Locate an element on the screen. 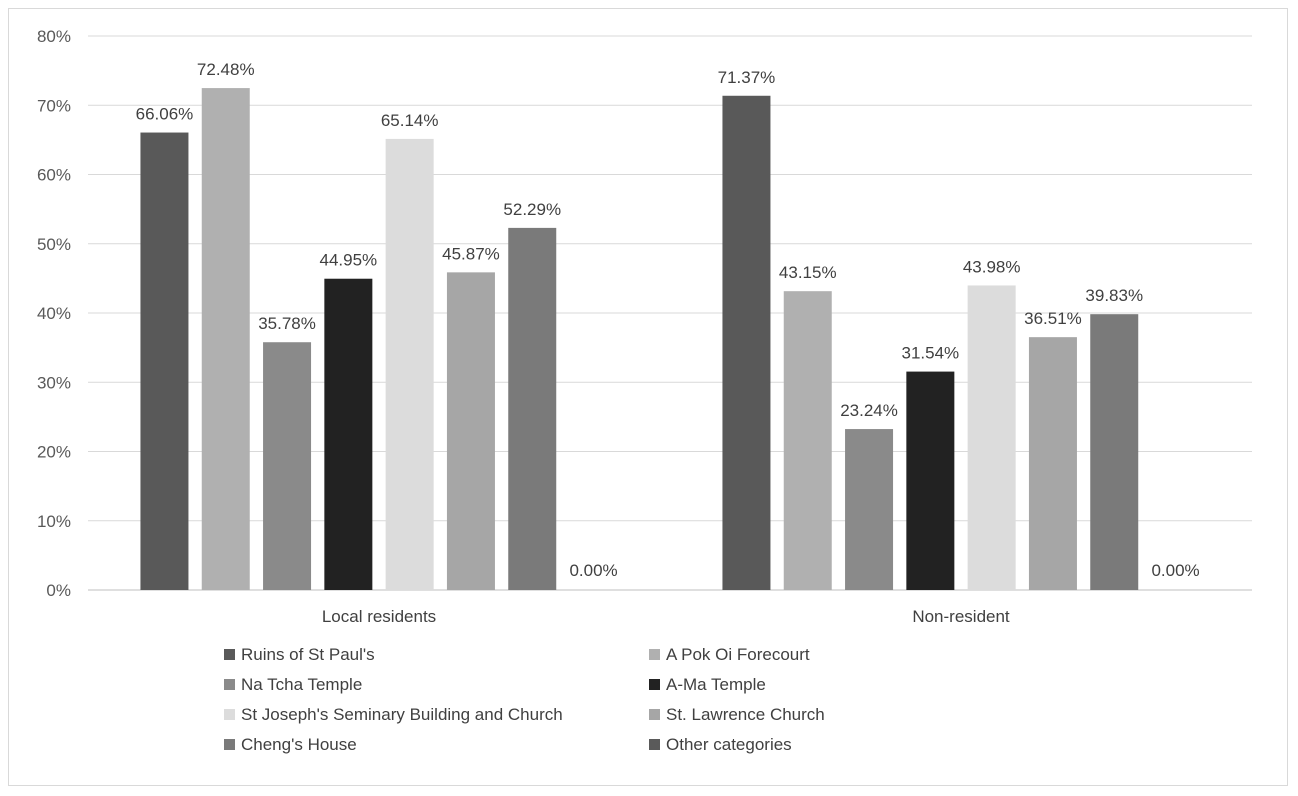  bar-a-pok-oi-forecourt-local-residents is located at coordinates (225, 339).